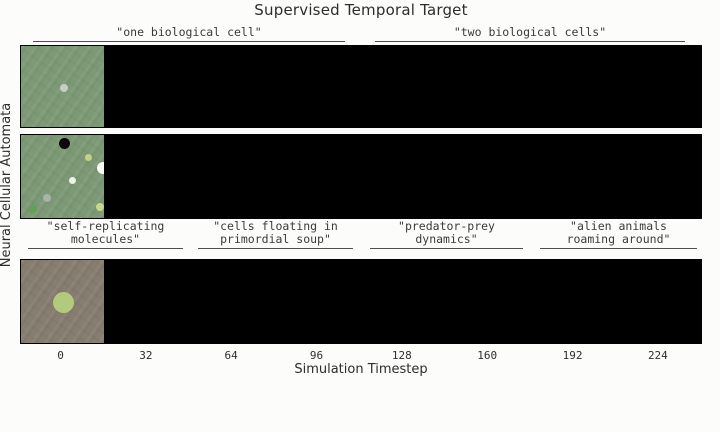 This screenshot has width=720, height=432. What do you see at coordinates (189, 33) in the screenshot?
I see `target-caption-top-0: "one biological cell"` at bounding box center [189, 33].